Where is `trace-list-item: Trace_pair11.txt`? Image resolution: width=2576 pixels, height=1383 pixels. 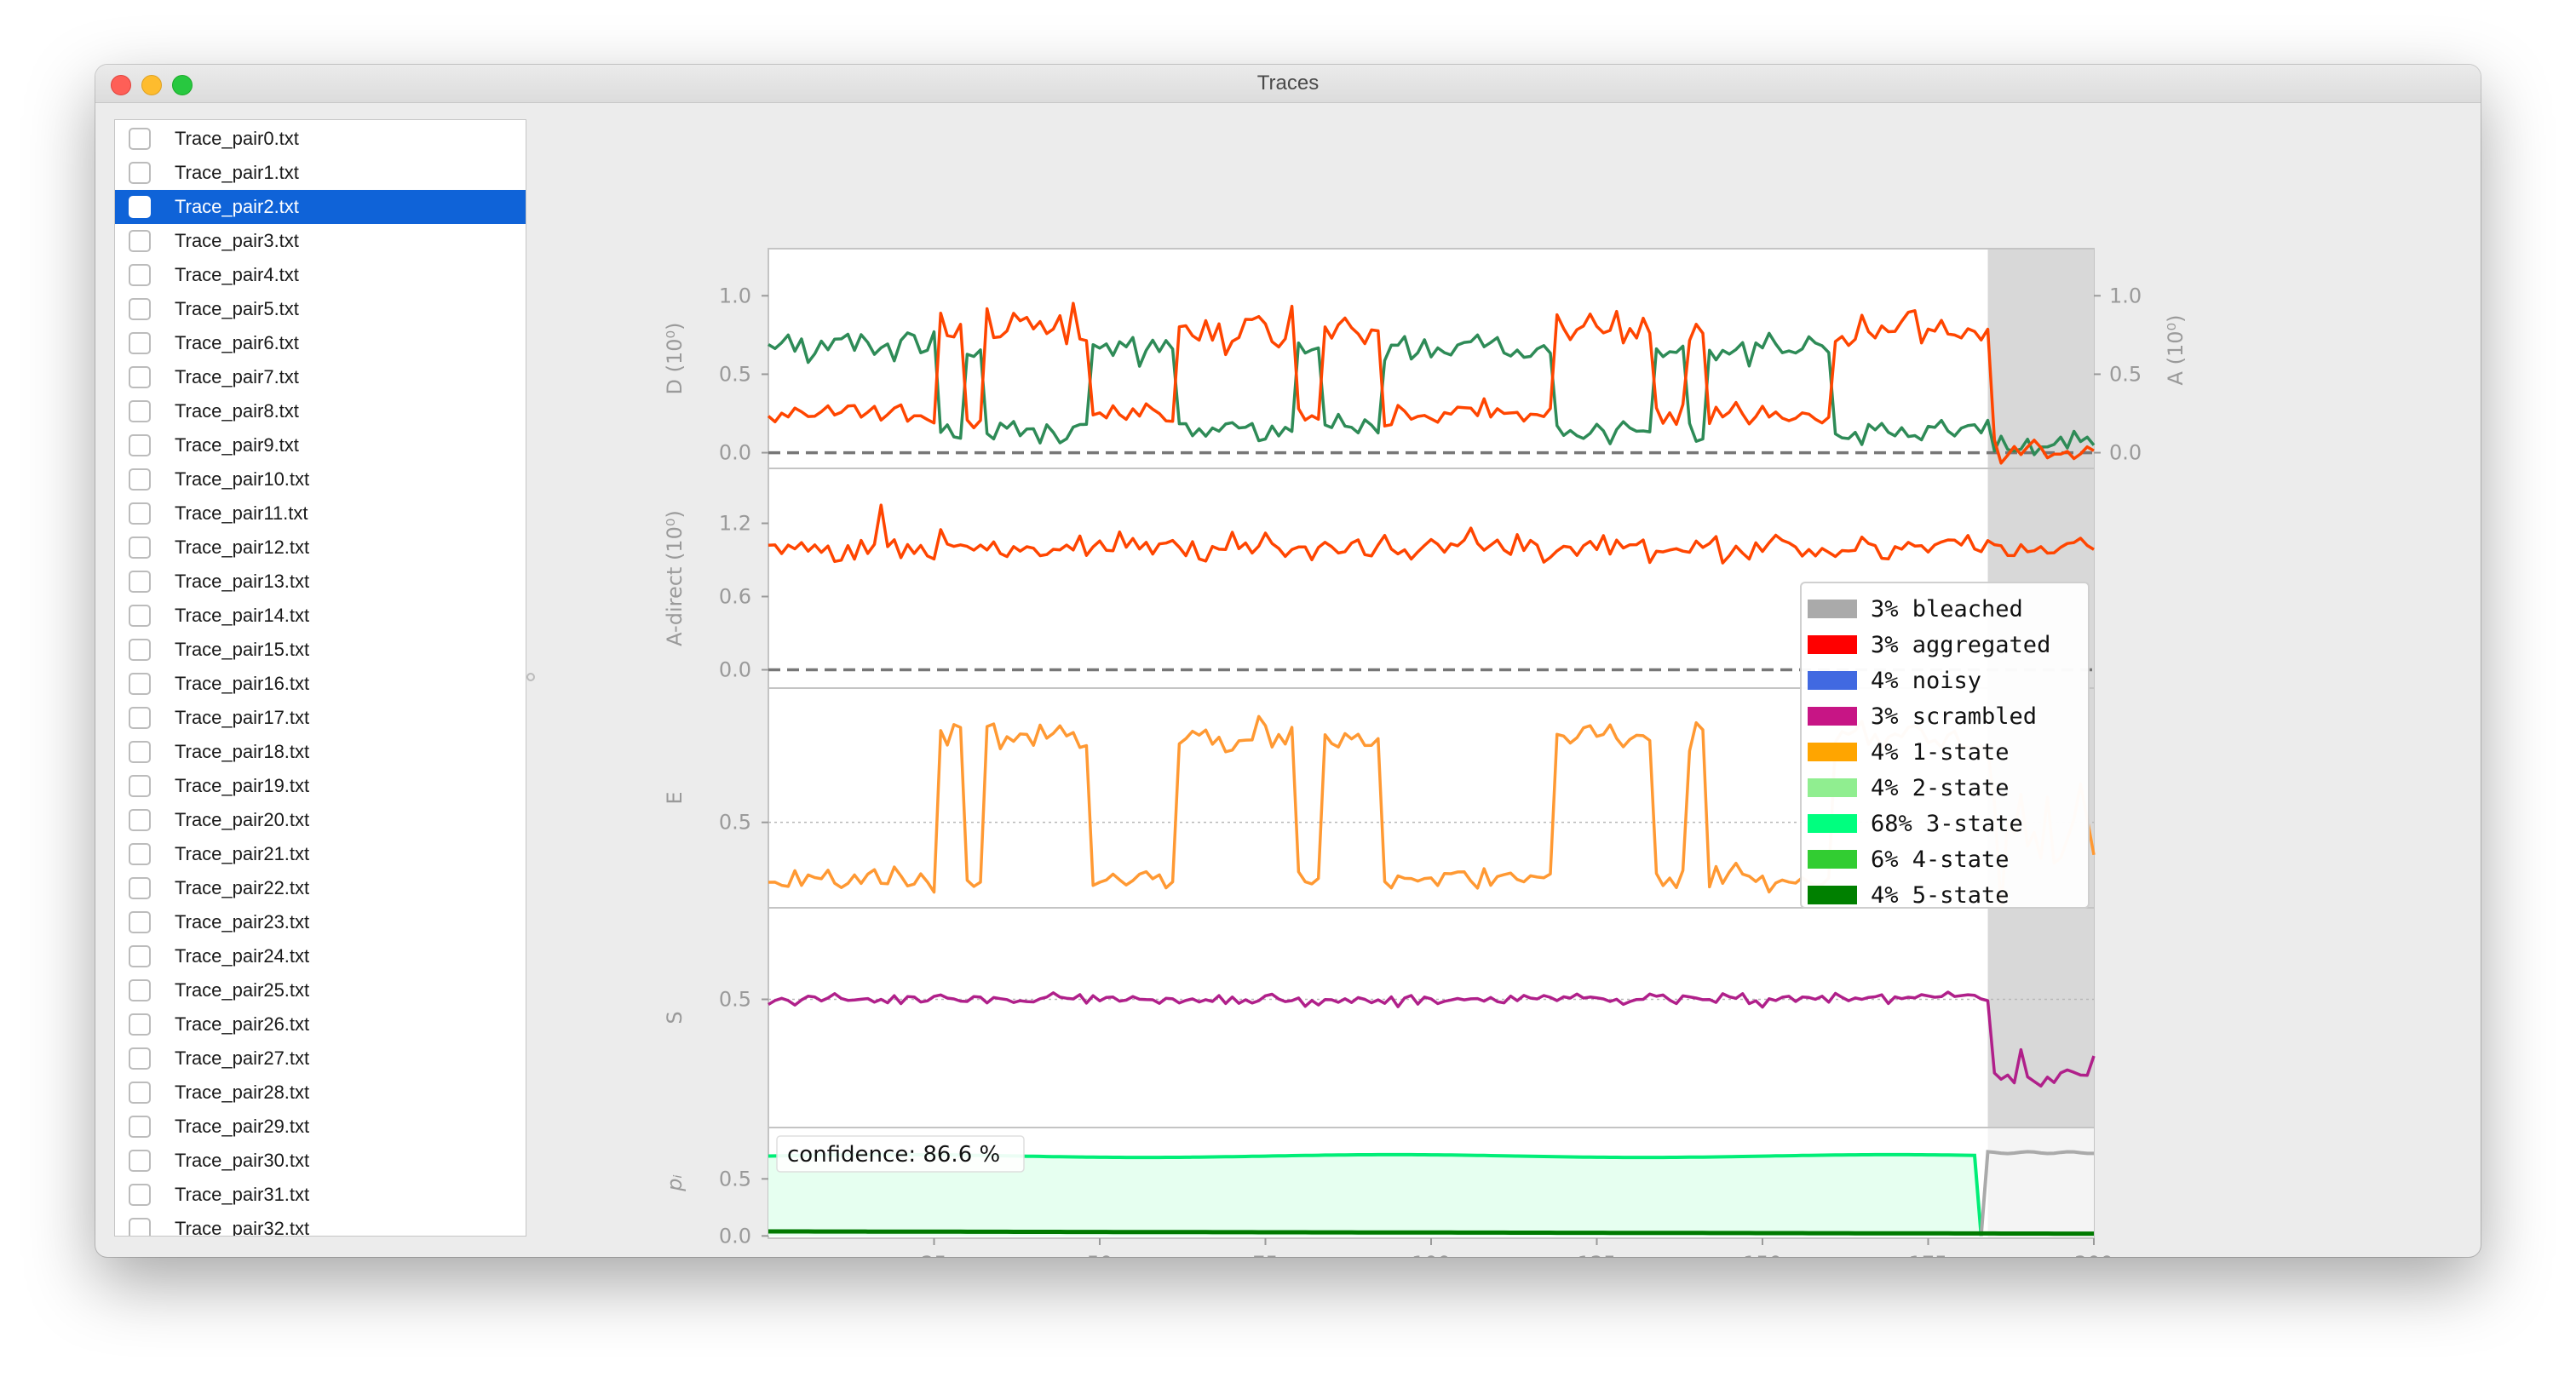
trace-list-item: Trace_pair11.txt is located at coordinates (320, 513).